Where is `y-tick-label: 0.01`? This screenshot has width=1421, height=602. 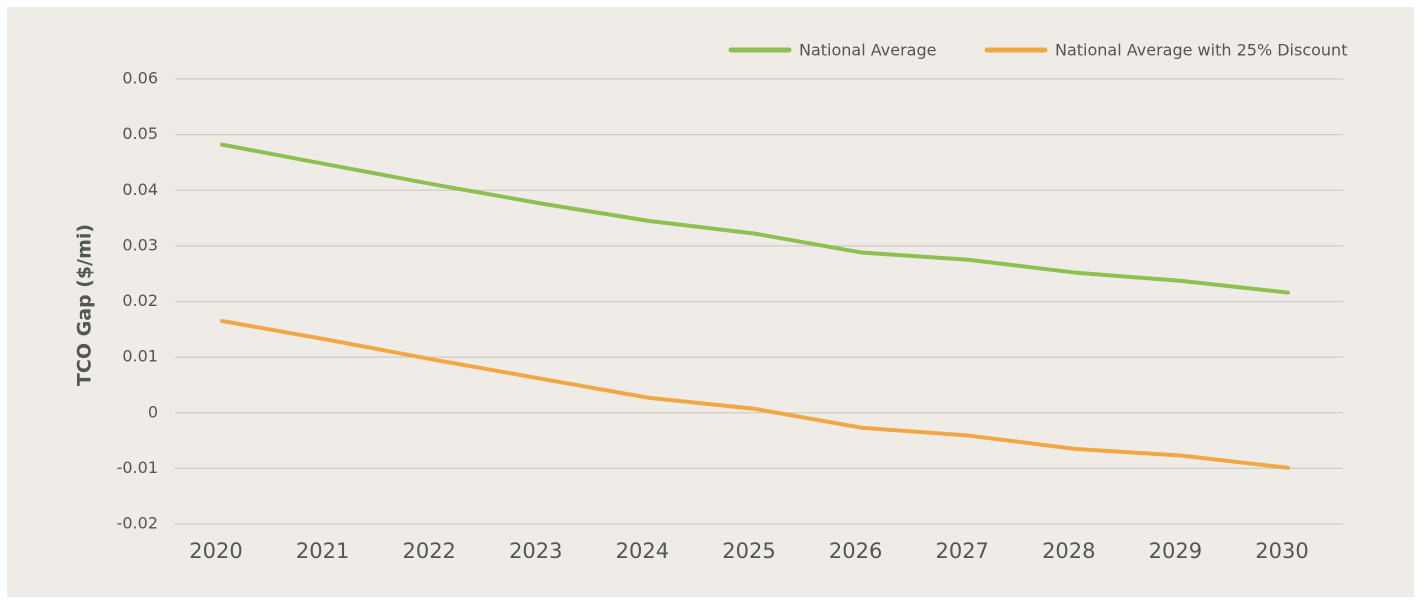 y-tick-label: 0.01 is located at coordinates (140, 356).